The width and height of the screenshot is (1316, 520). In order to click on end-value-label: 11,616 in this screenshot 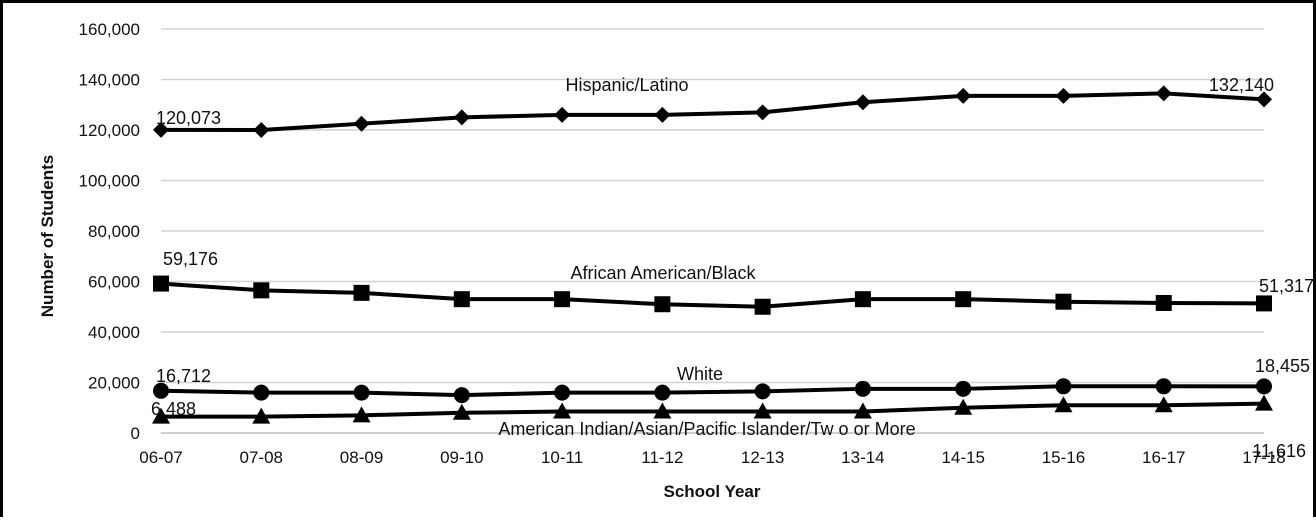, I will do `click(1279, 451)`.